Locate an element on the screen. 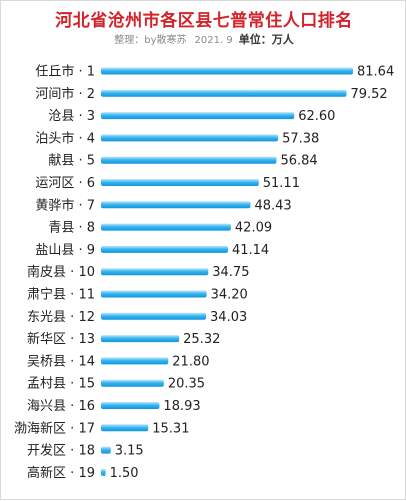  value-label: 20.35 is located at coordinates (186, 384).